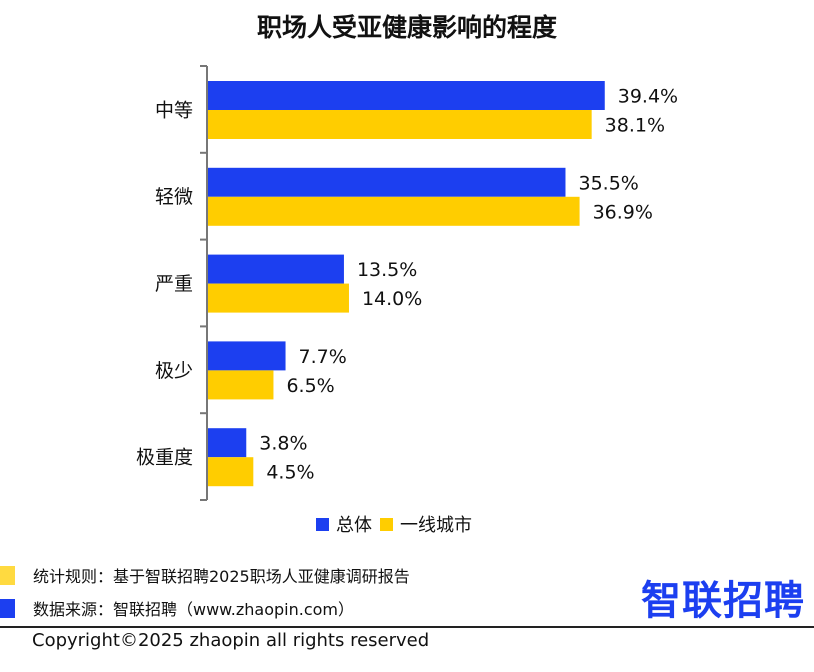 Image resolution: width=814 pixels, height=672 pixels. I want to click on data-label-total: 35.5%, so click(608, 183).